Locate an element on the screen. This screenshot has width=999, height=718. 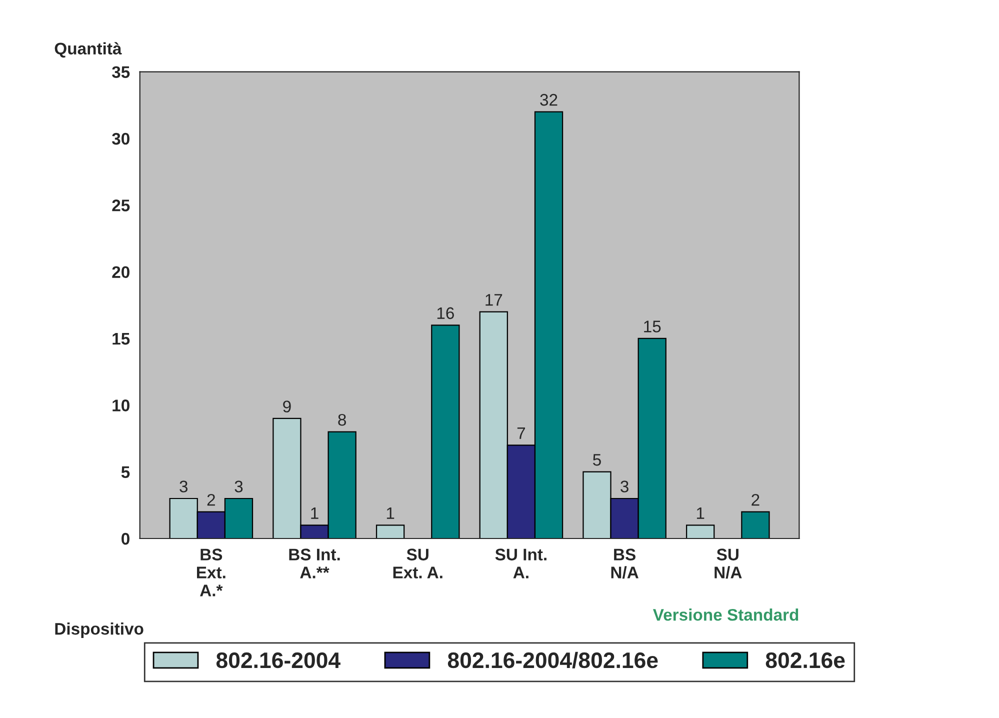
data-label: 16 is located at coordinates (445, 313).